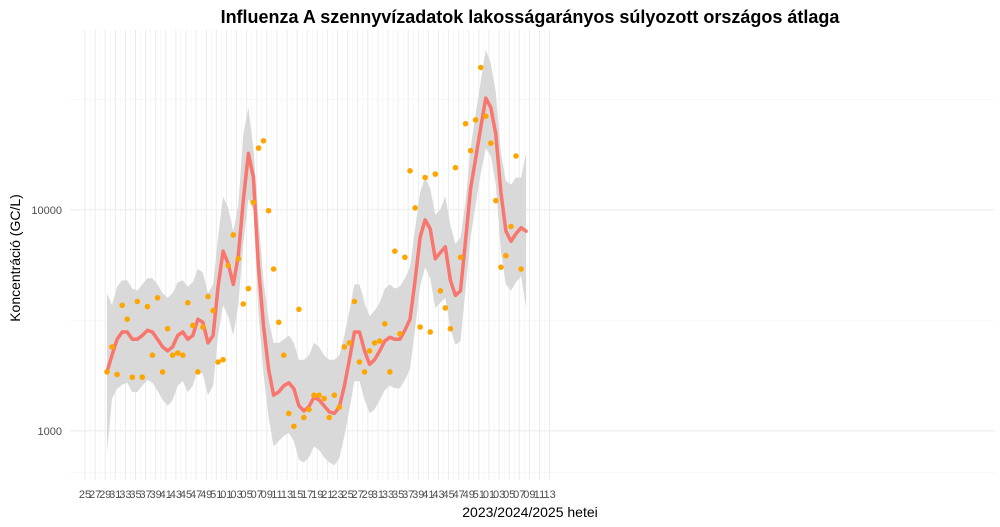 Image resolution: width=1000 pixels, height=527 pixels. Describe the element at coordinates (46, 211) in the screenshot. I see `y-tick-label: 10000` at that location.